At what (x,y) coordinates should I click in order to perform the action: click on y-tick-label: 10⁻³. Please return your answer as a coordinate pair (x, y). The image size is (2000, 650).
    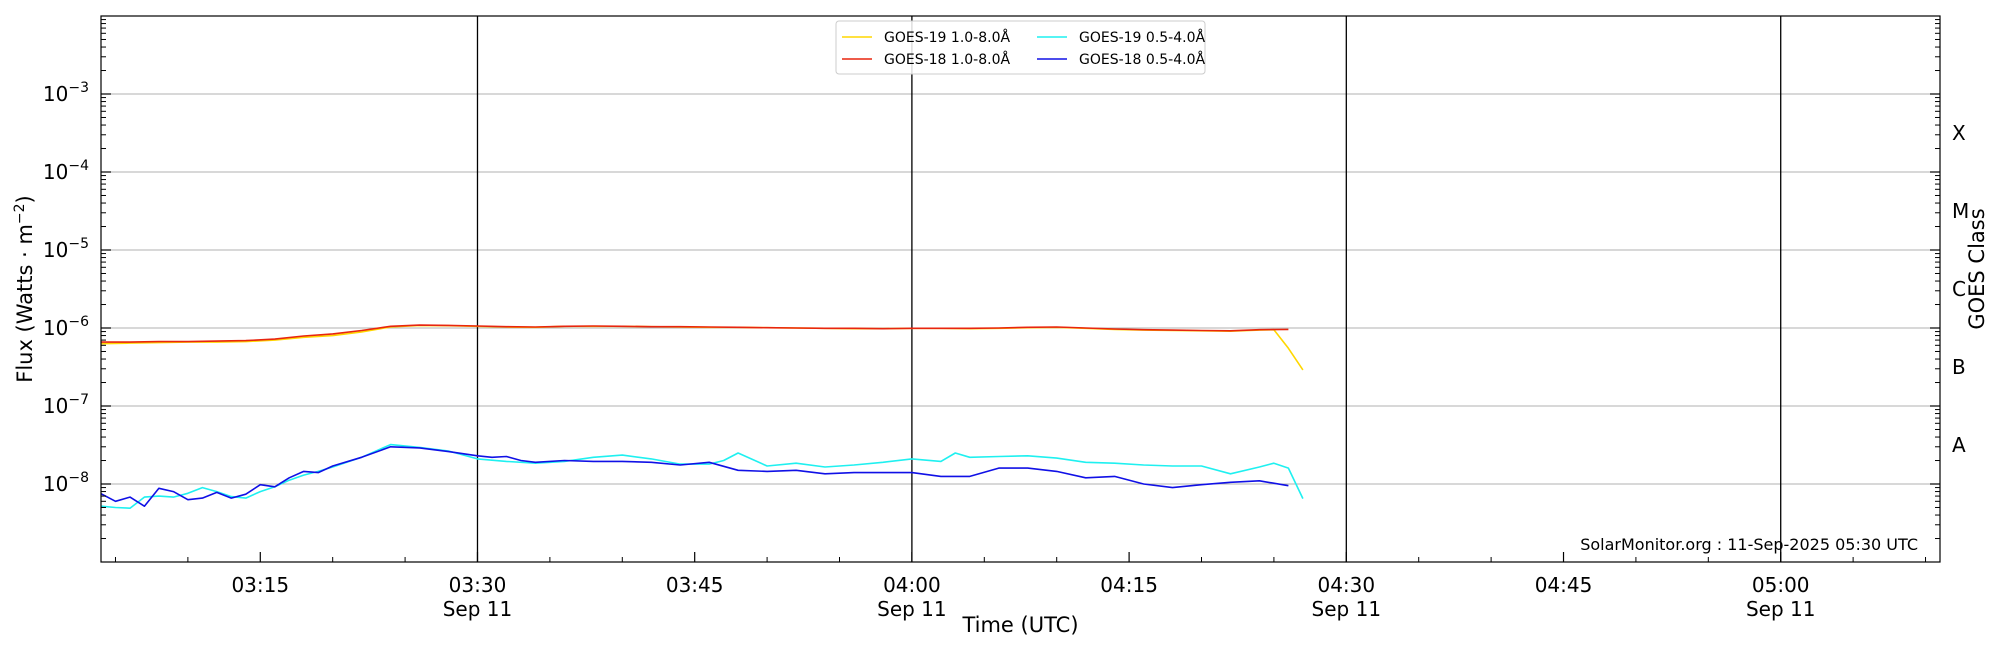
    Looking at the image, I should click on (66, 93).